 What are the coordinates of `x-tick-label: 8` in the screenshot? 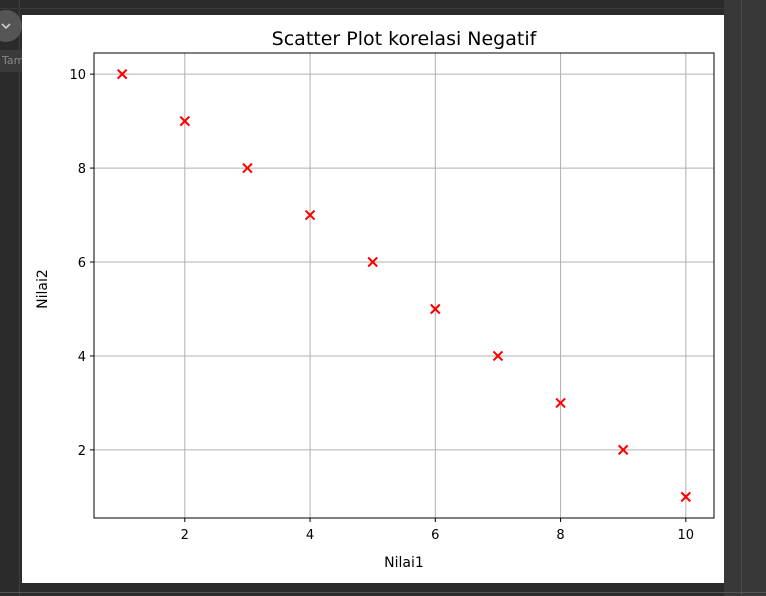 It's located at (560, 535).